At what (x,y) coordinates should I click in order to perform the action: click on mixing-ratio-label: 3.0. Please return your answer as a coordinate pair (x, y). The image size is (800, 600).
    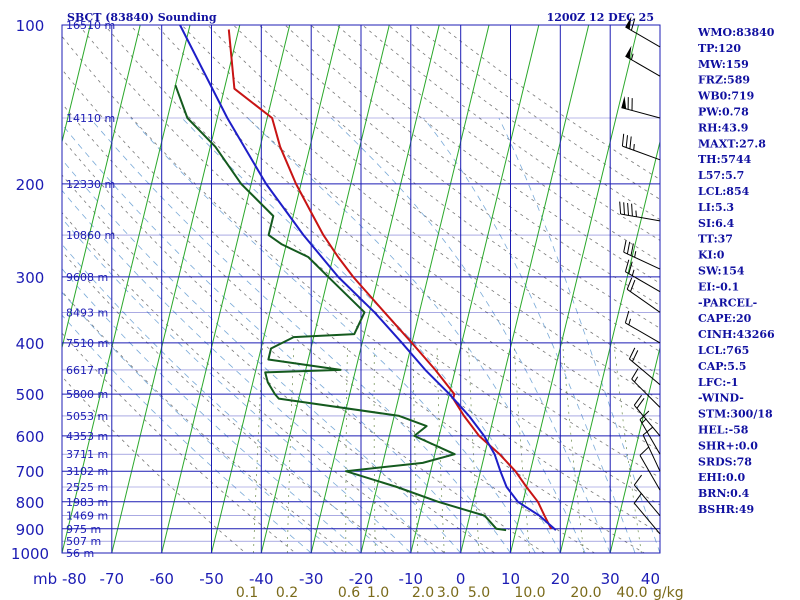
    Looking at the image, I should click on (448, 592).